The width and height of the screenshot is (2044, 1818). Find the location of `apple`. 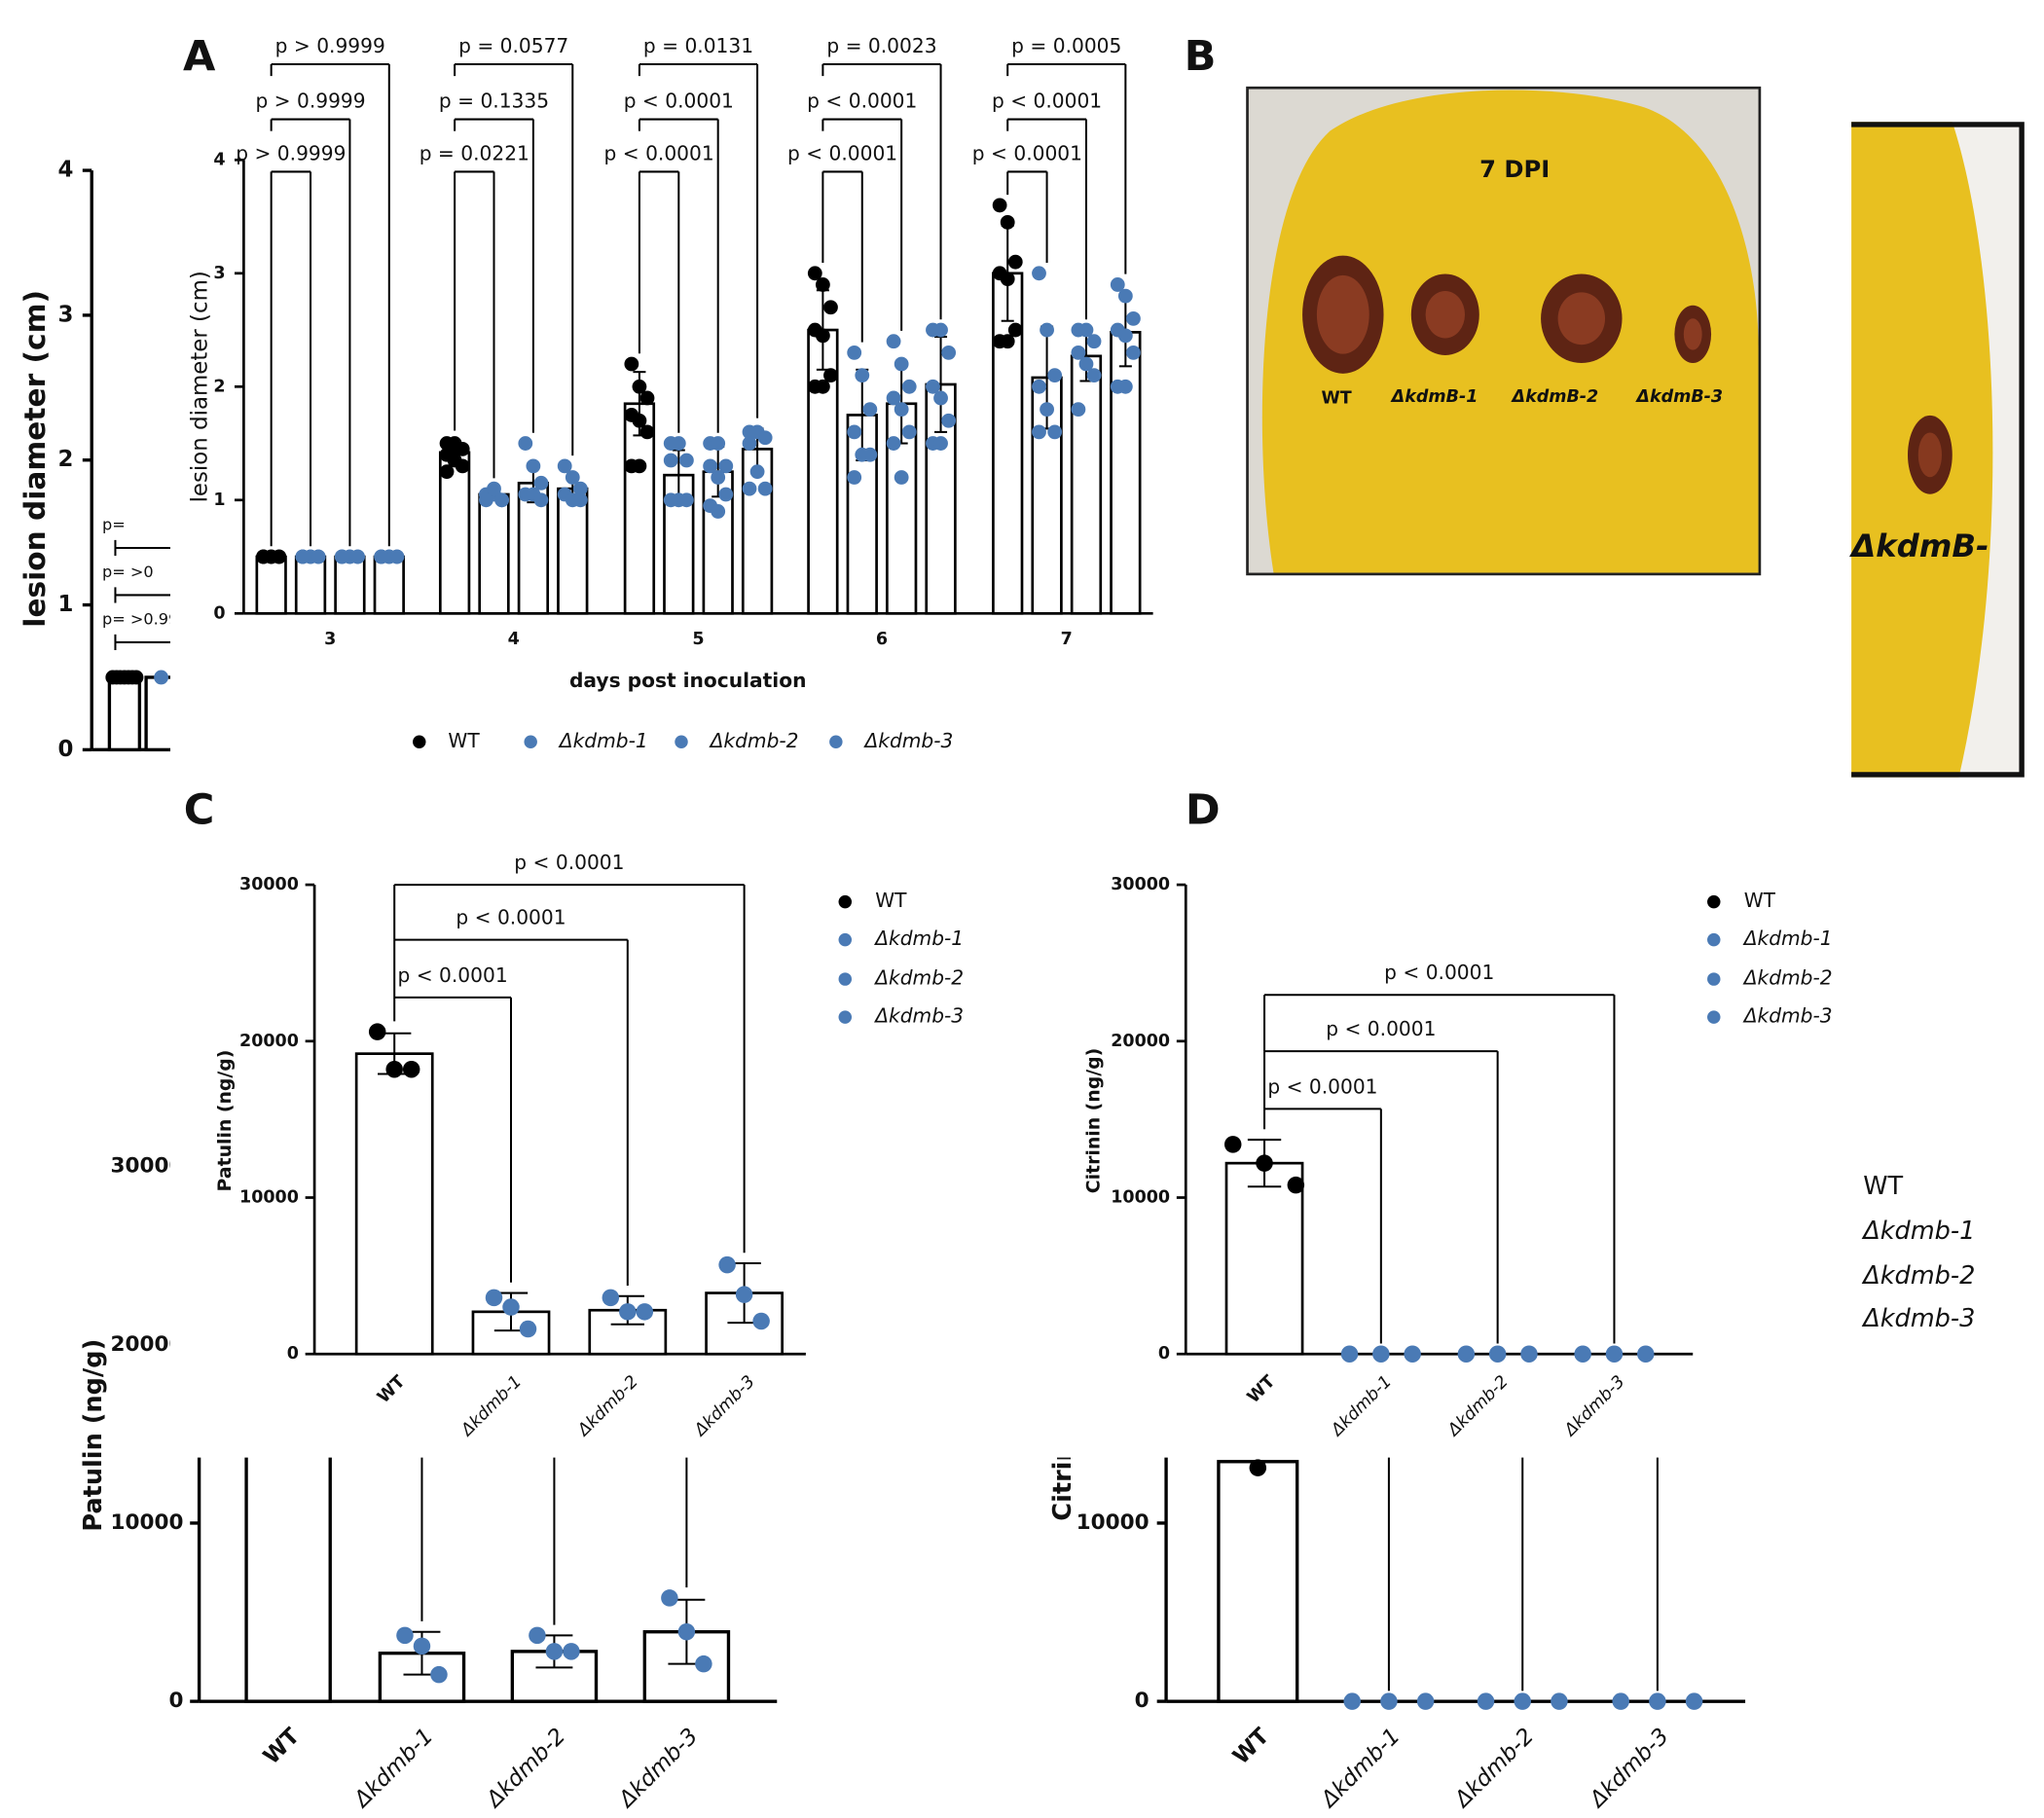

apple is located at coordinates (1510, 332).